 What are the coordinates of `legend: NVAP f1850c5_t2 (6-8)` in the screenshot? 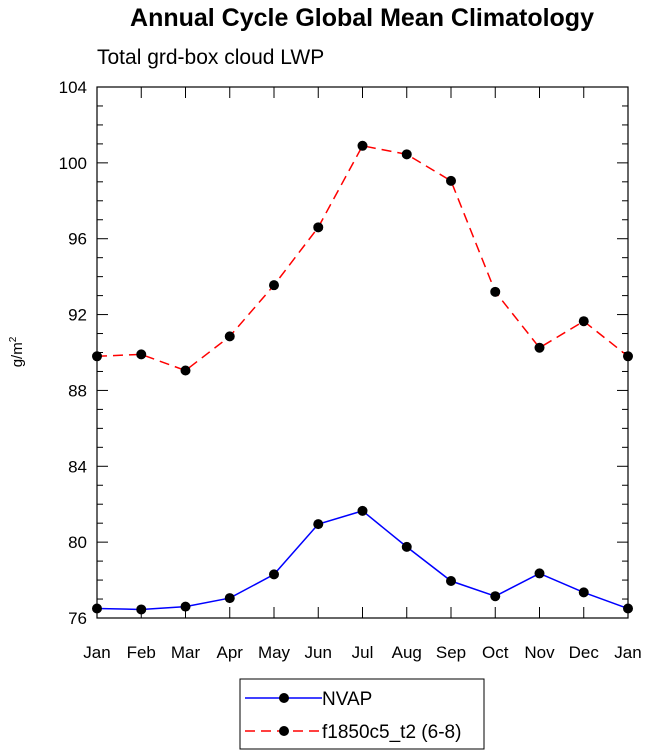 It's located at (362, 714).